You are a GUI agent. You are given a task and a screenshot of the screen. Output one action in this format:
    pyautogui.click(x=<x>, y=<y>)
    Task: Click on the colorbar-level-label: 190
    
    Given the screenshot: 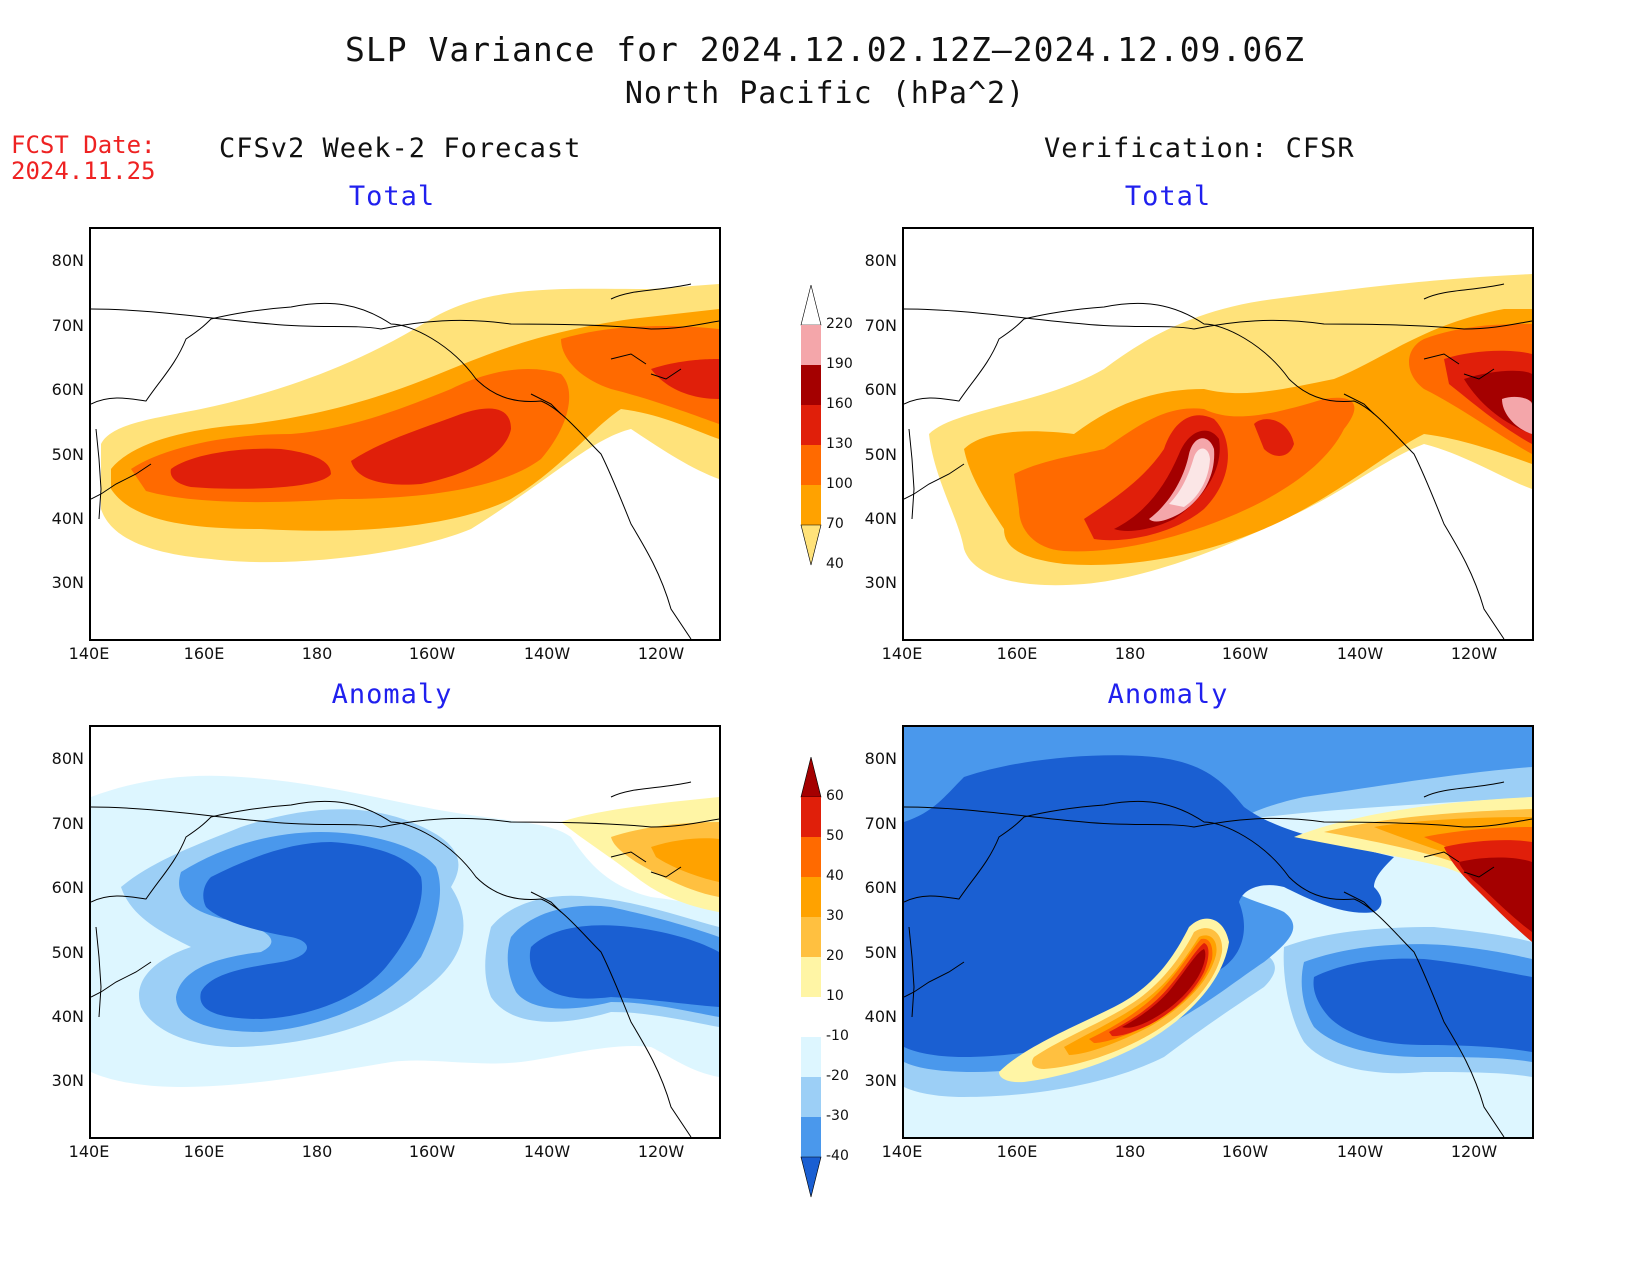 What is the action you would take?
    pyautogui.click(x=839, y=364)
    